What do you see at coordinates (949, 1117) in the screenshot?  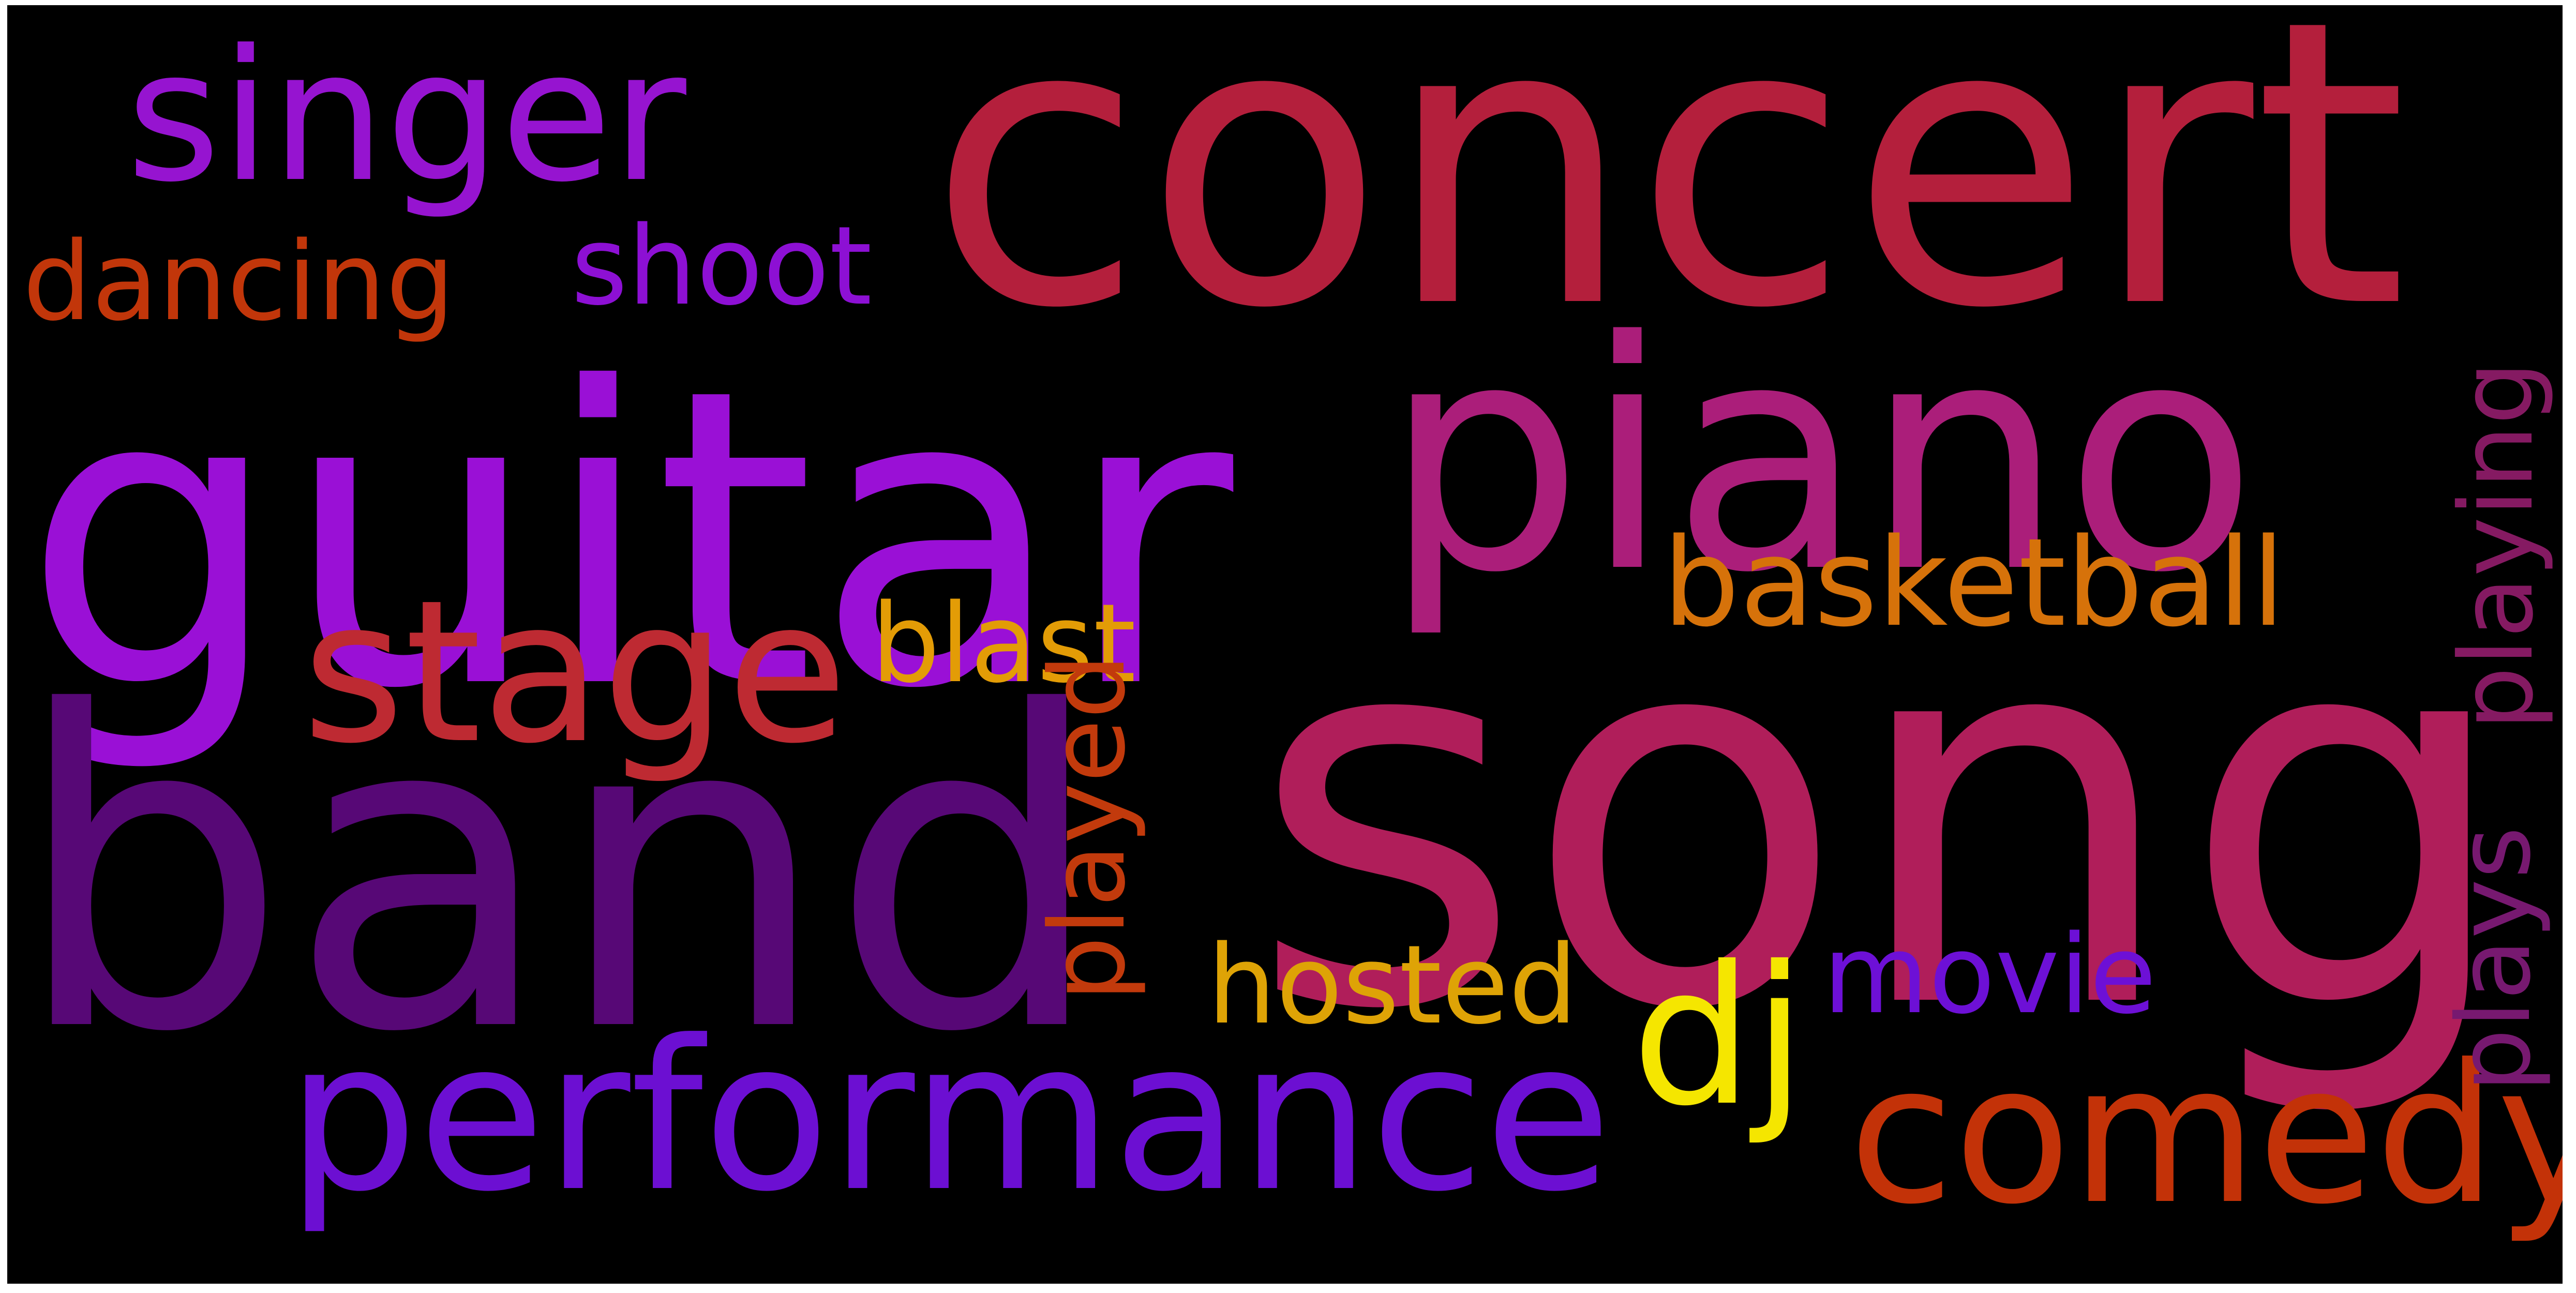 I see `word-performance: performance` at bounding box center [949, 1117].